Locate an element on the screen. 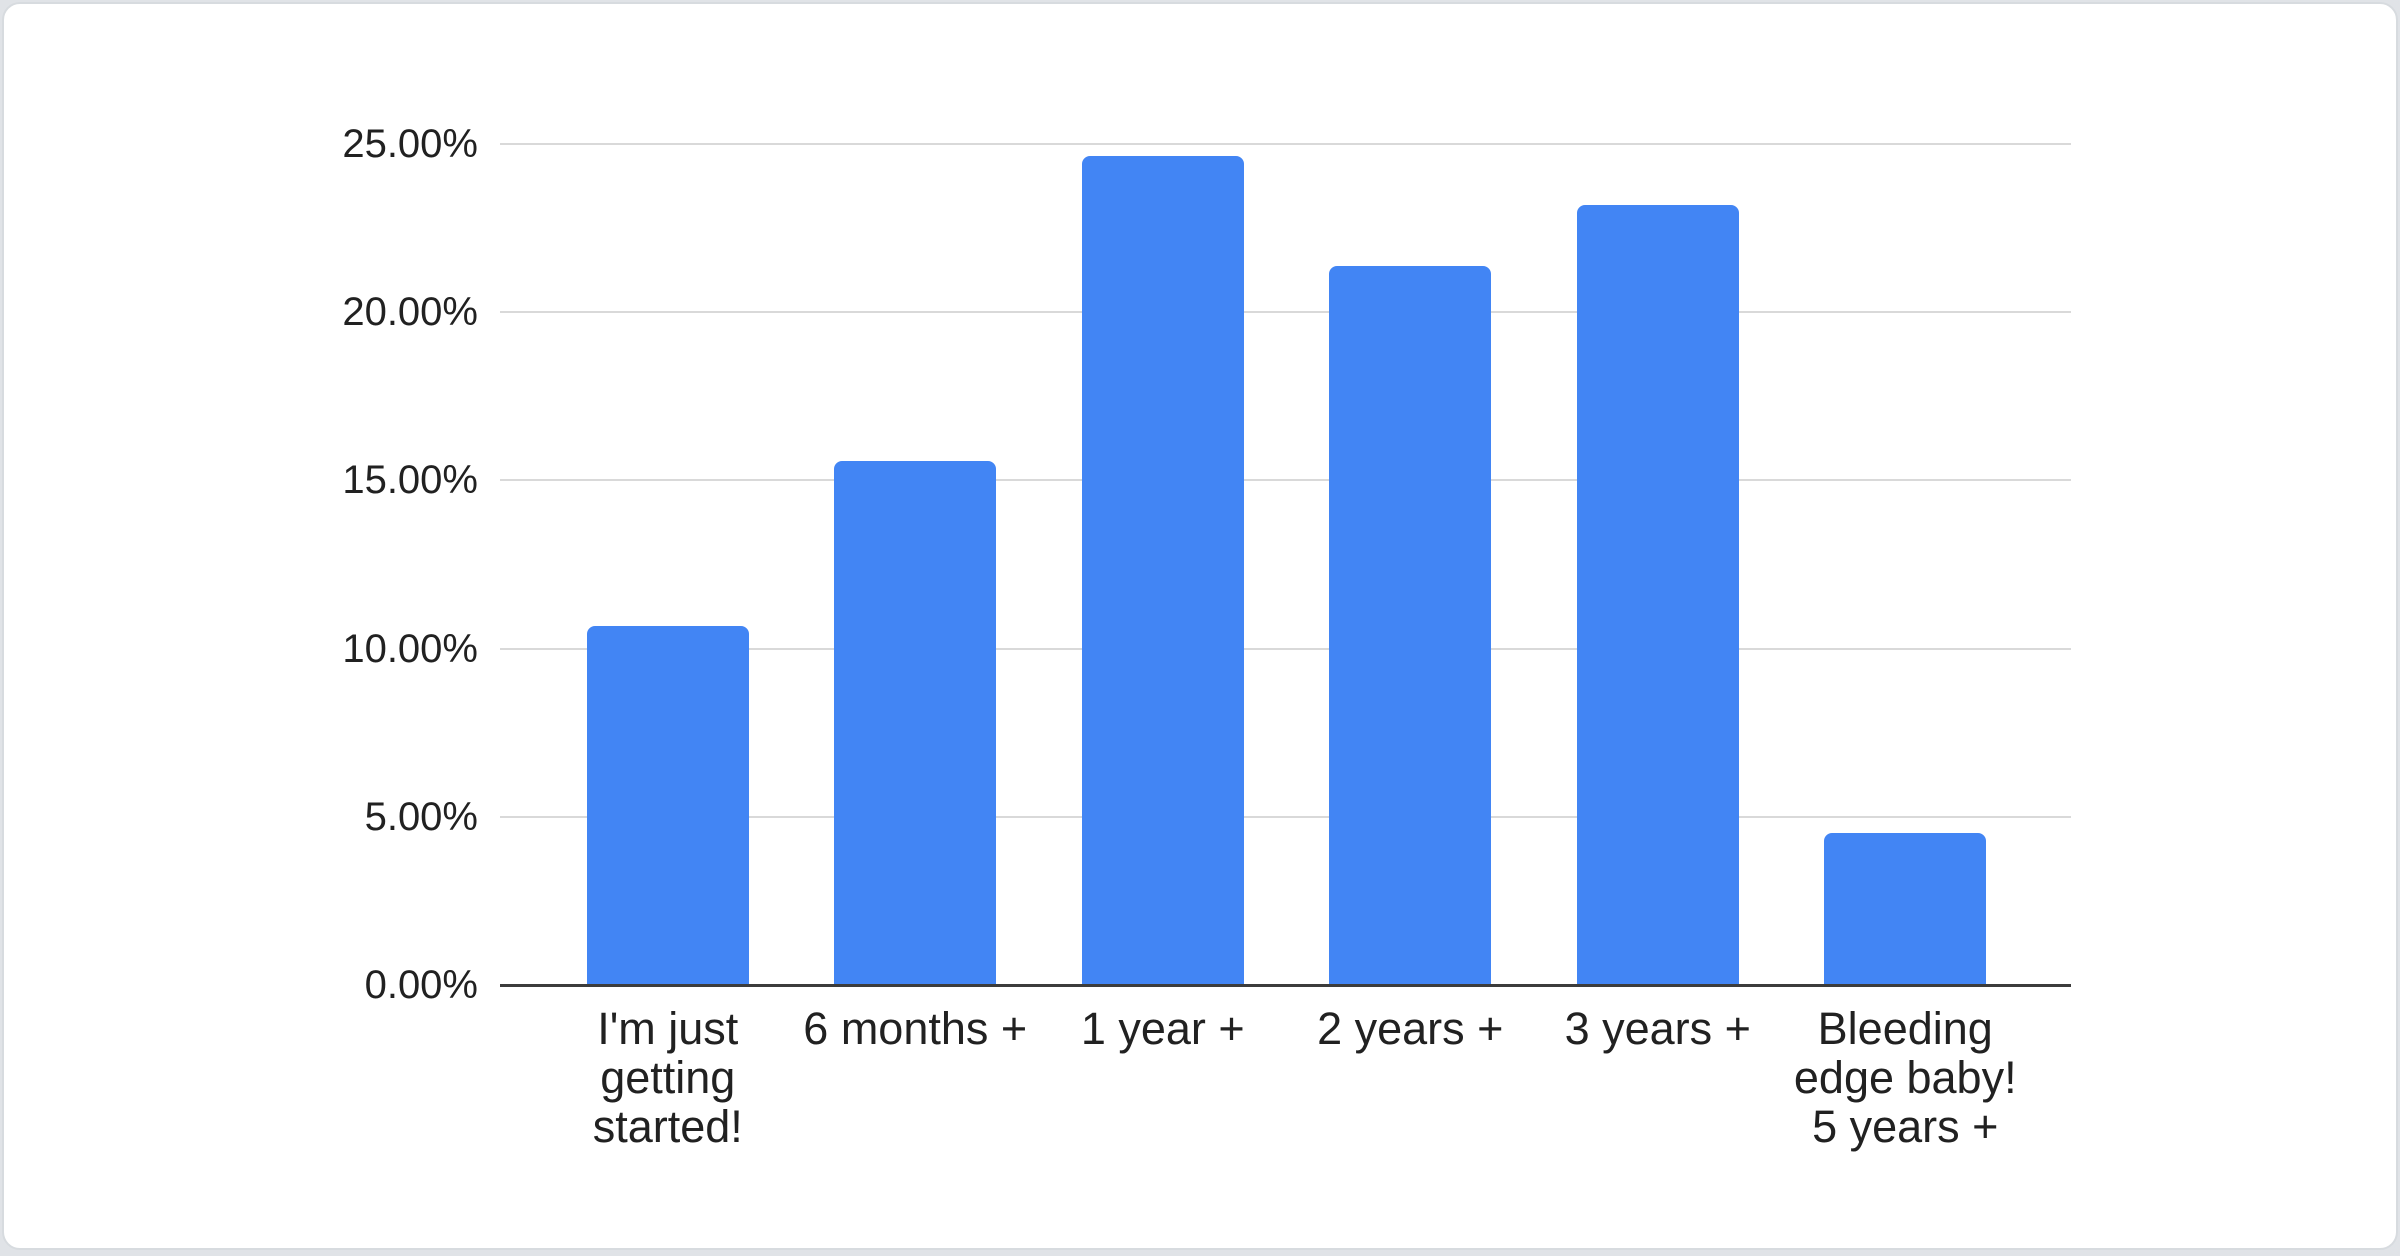 The height and width of the screenshot is (1256, 2400). x-axis-category-label: Bleeding edge baby! 5 years + is located at coordinates (1905, 1077).